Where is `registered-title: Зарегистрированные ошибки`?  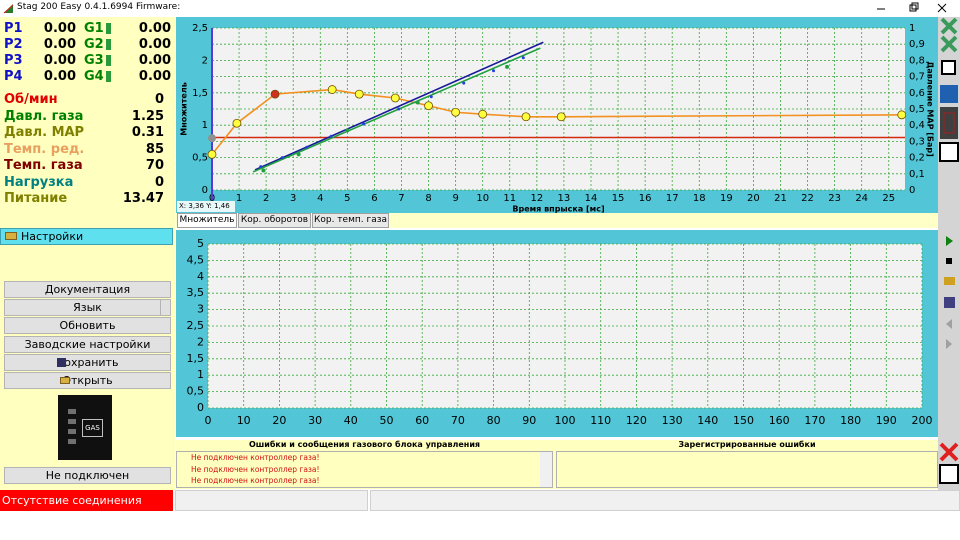 registered-title: Зарегистрированные ошибки is located at coordinates (747, 444).